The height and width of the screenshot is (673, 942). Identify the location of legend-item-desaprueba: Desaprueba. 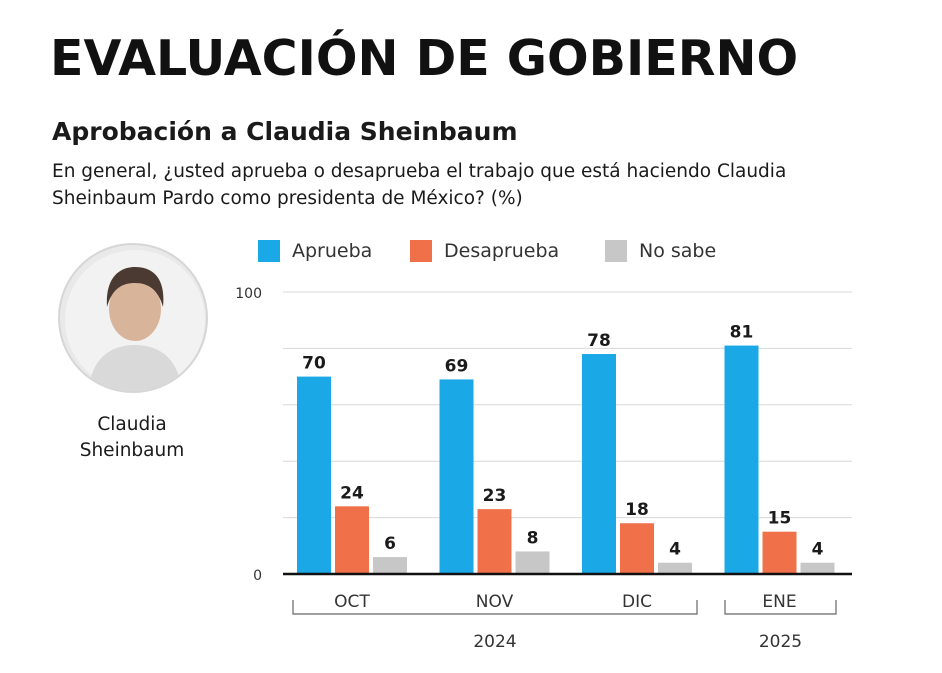
(484, 251).